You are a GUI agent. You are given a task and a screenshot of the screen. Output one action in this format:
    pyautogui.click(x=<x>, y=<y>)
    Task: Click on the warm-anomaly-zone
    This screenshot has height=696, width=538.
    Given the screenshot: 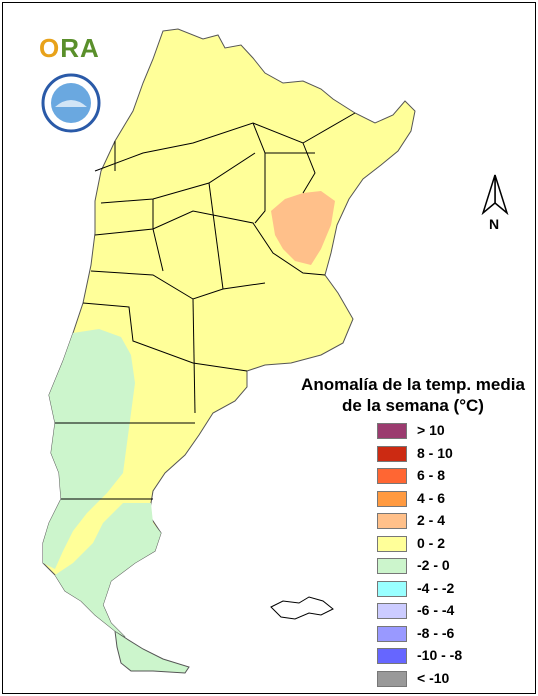 What is the action you would take?
    pyautogui.click(x=303, y=228)
    